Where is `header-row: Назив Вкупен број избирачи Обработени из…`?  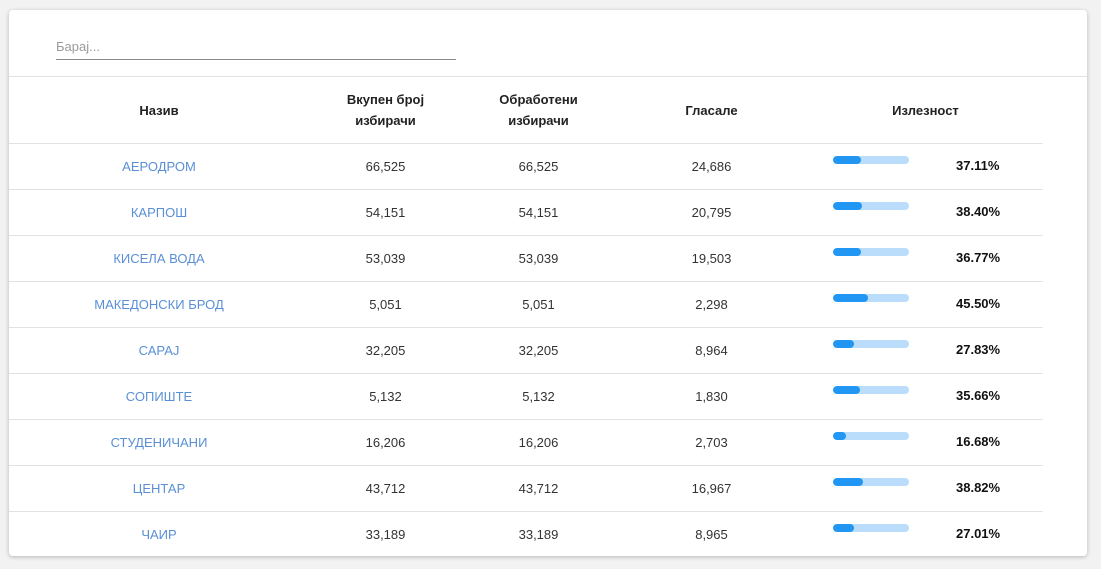
header-row: Назив Вкупен број избирачи Обработени из… is located at coordinates (526, 110).